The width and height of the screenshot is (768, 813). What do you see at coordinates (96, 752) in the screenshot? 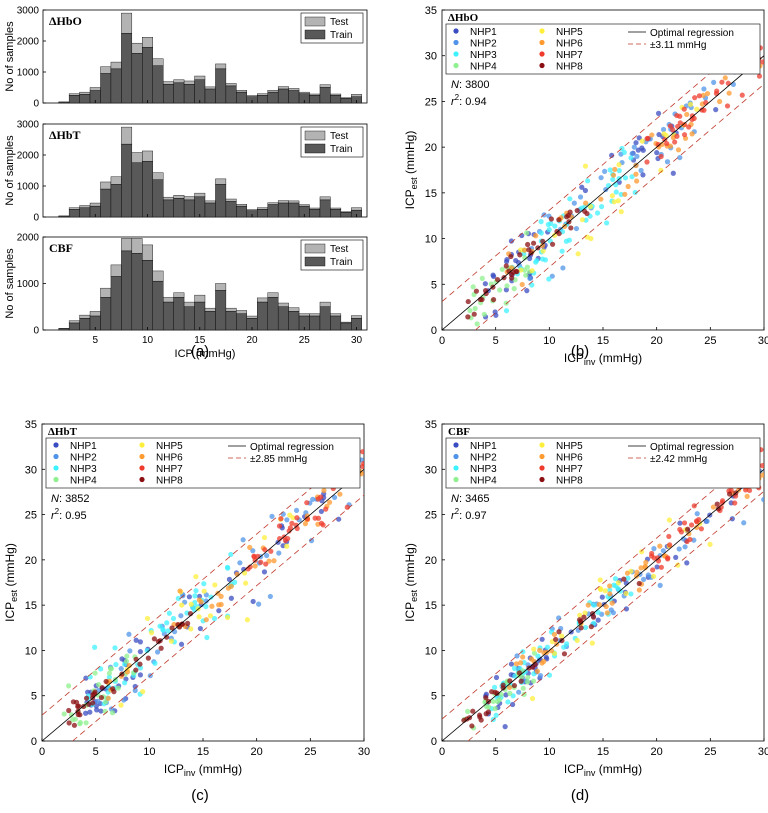
I see `x-tick-label: 5` at bounding box center [96, 752].